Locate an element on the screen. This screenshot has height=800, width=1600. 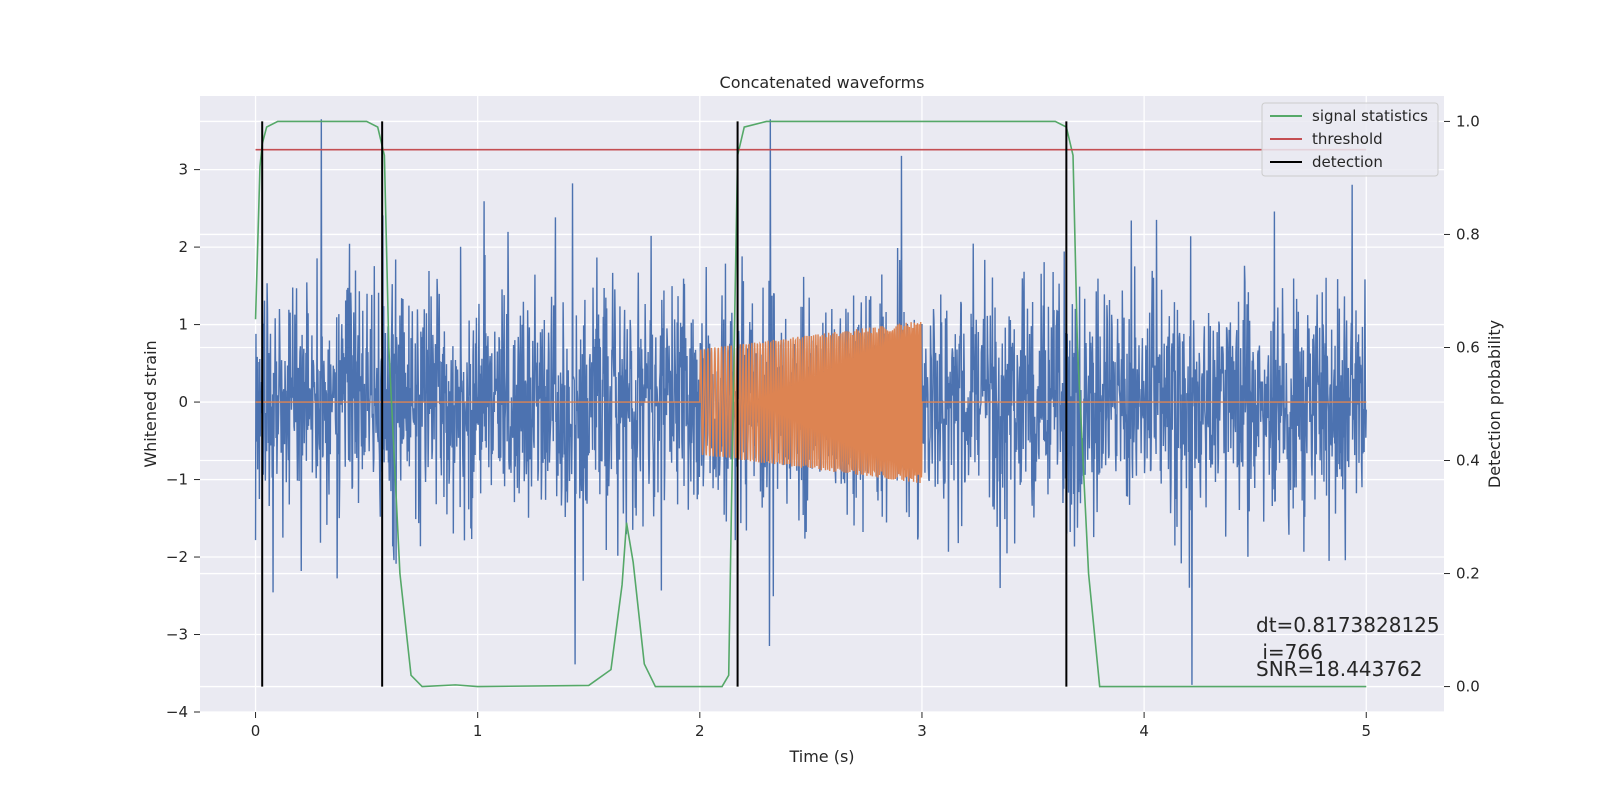
y-axis-right-ticks: 0.0 0.2 0.4 0.6 0.8 1.0 is located at coordinates (1462, 404).